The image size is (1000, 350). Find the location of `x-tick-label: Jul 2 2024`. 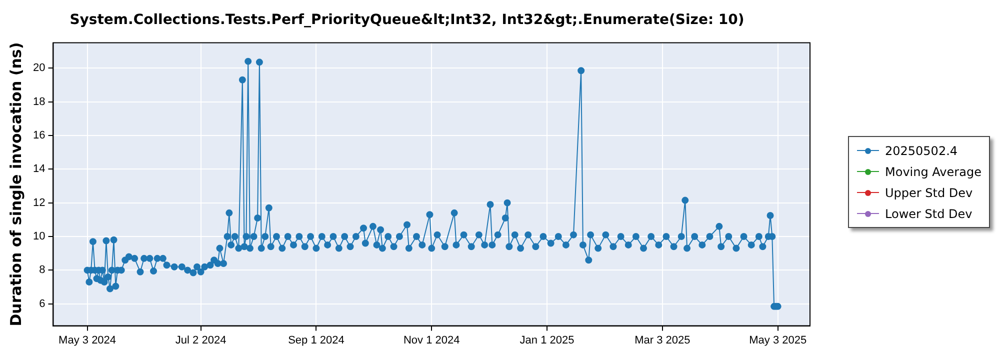

x-tick-label: Jul 2 2024 is located at coordinates (200, 340).